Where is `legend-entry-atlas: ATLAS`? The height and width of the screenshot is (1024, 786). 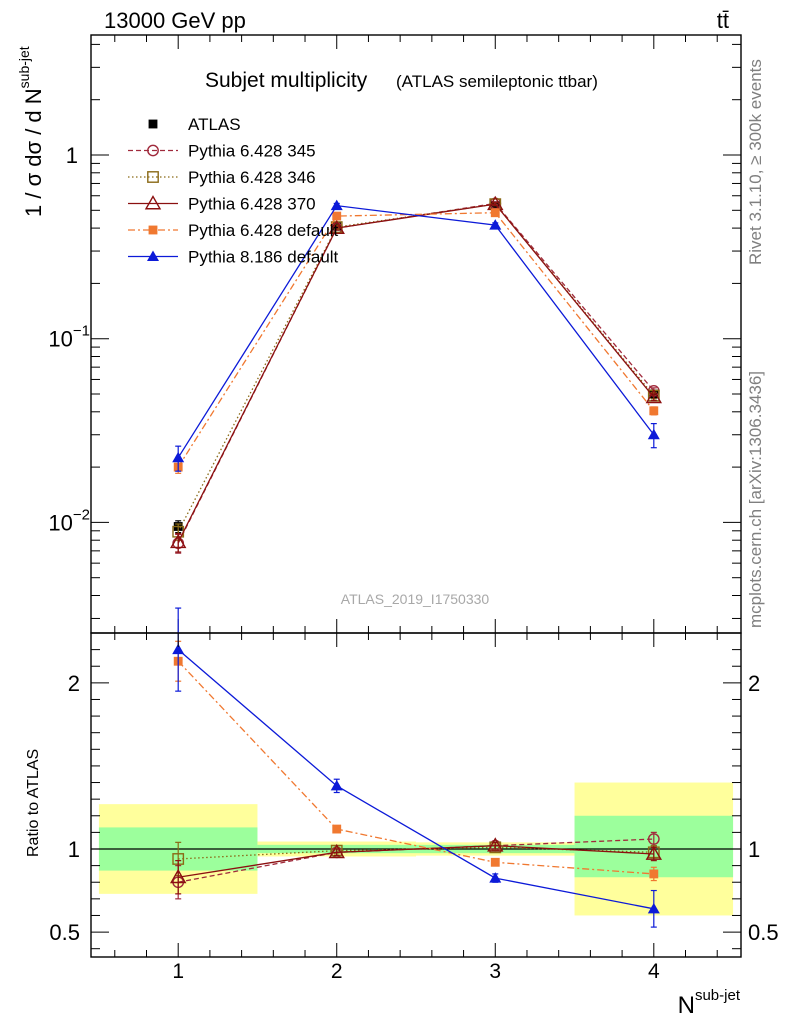
legend-entry-atlas: ATLAS is located at coordinates (194, 124).